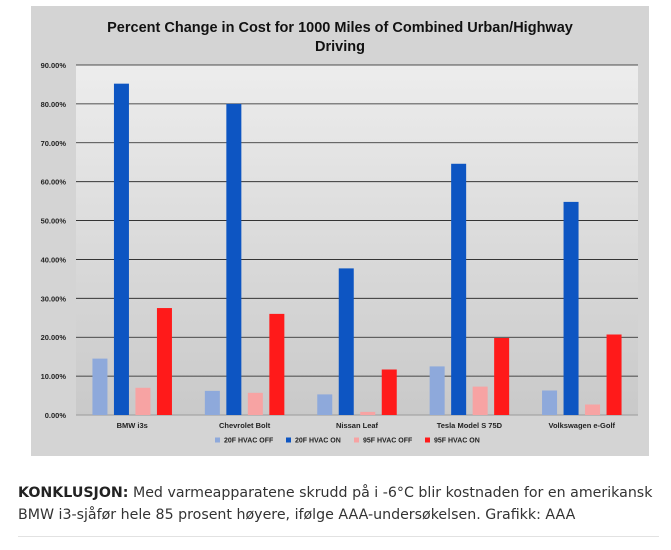  Describe the element at coordinates (582, 425) in the screenshot. I see `x-category-label: Volkswagen e-Golf` at that location.